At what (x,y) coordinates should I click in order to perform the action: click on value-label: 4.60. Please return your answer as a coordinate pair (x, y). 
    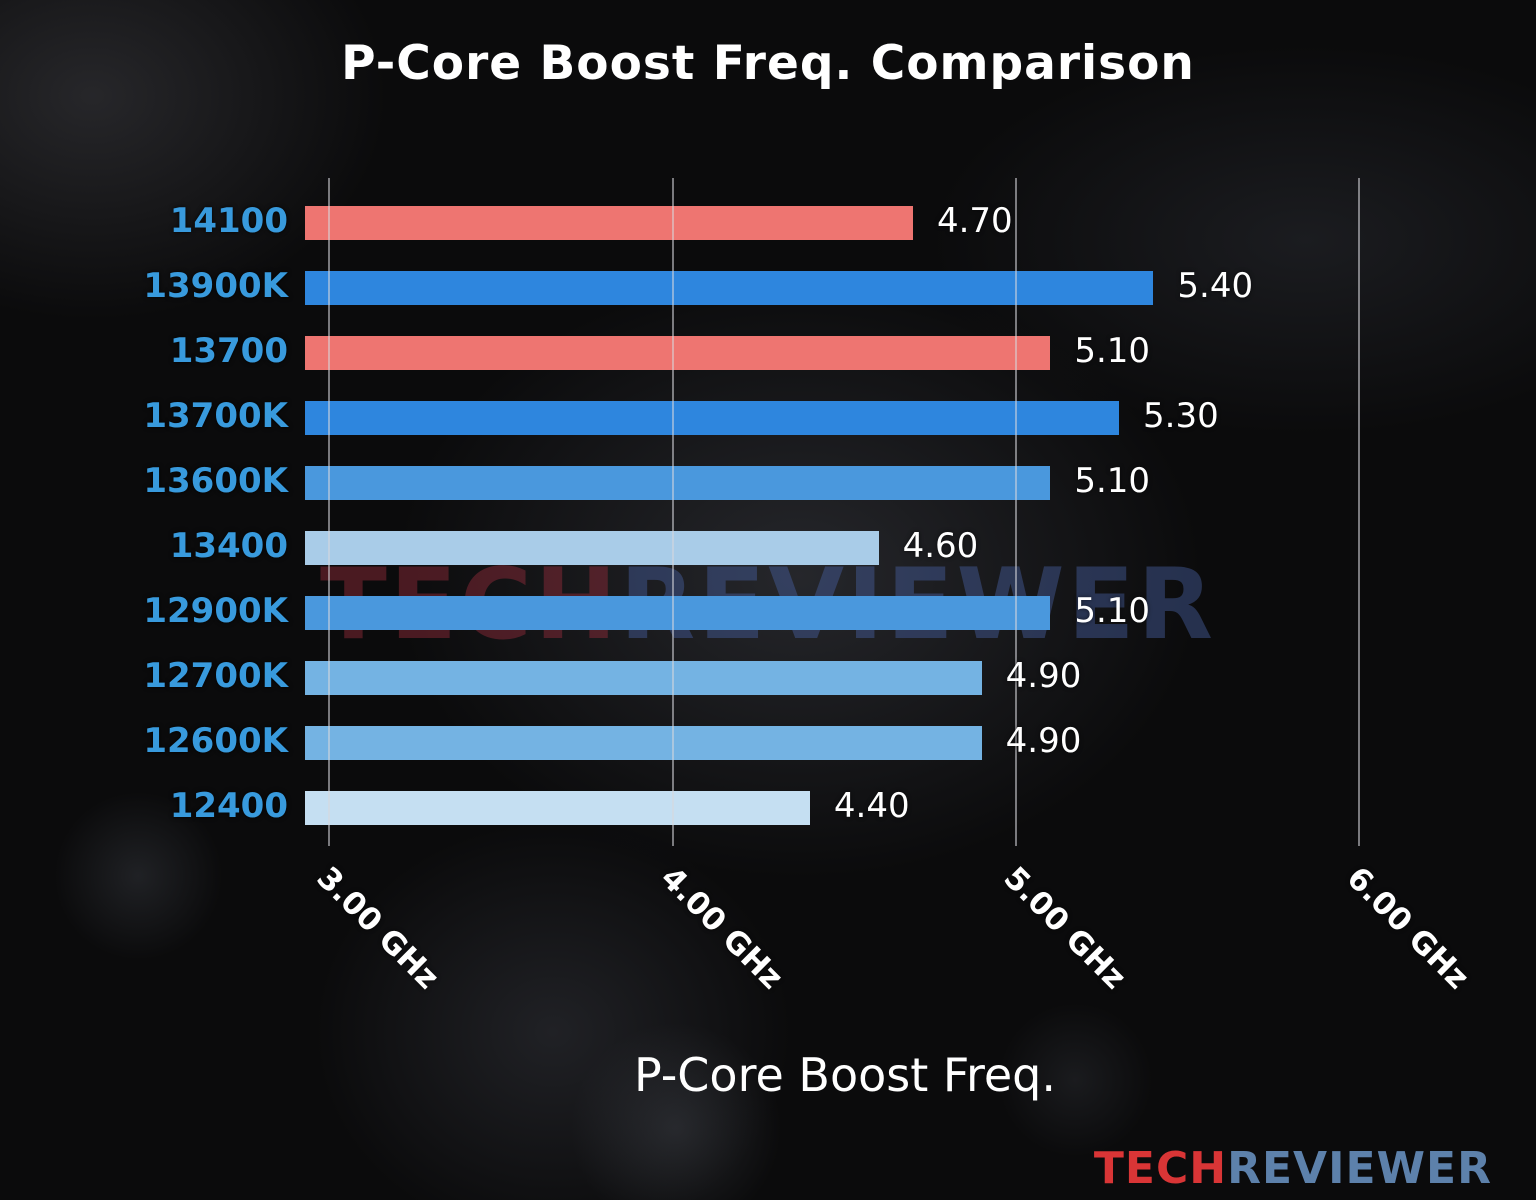
    Looking at the image, I should click on (940, 545).